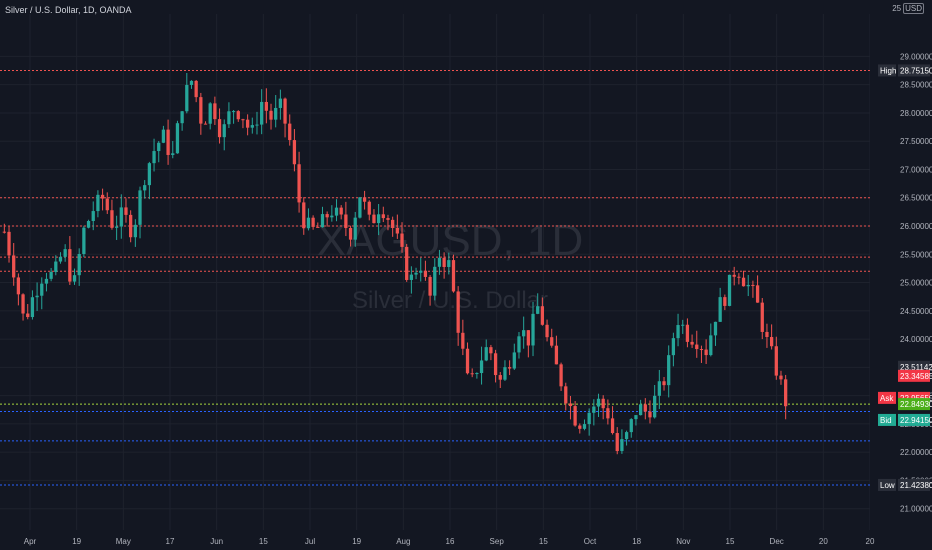  Describe the element at coordinates (886, 420) in the screenshot. I see `price-label-tag: Bid` at that location.